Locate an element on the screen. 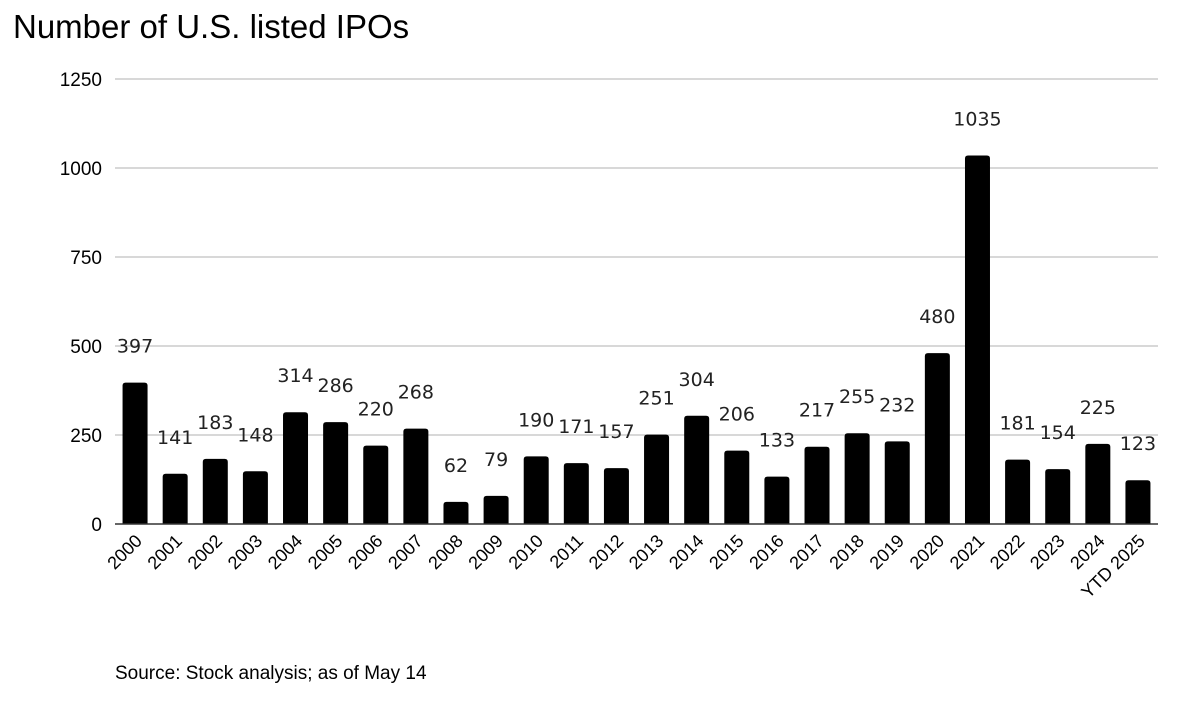  data-label: 171 is located at coordinates (576, 427).